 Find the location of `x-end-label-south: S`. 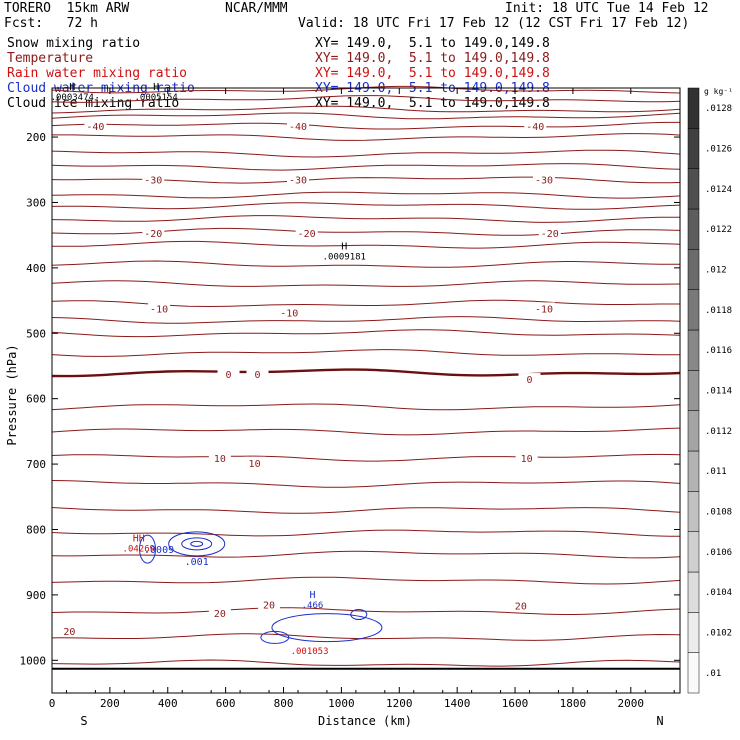

x-end-label-south: S is located at coordinates (83, 721).